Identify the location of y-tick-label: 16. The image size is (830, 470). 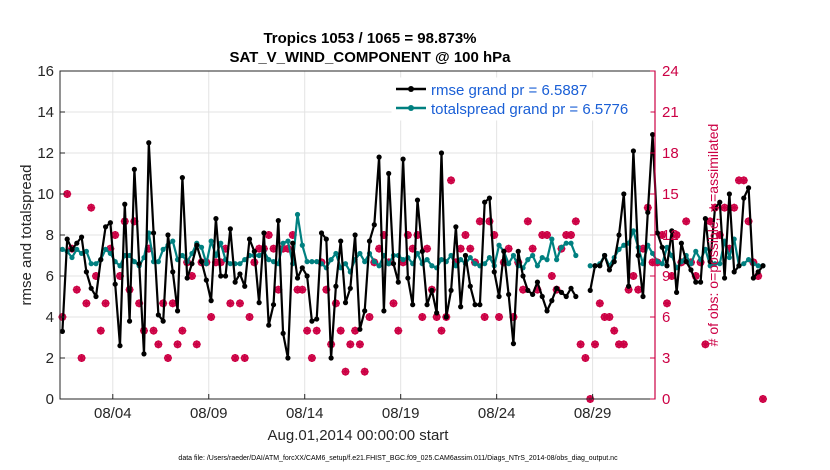
(45, 71).